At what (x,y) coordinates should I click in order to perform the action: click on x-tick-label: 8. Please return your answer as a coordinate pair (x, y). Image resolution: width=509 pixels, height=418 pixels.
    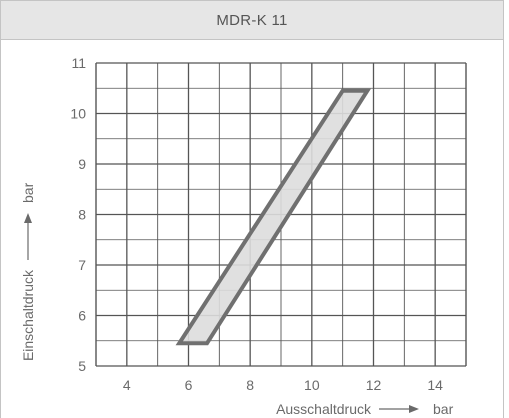
    Looking at the image, I should click on (250, 385).